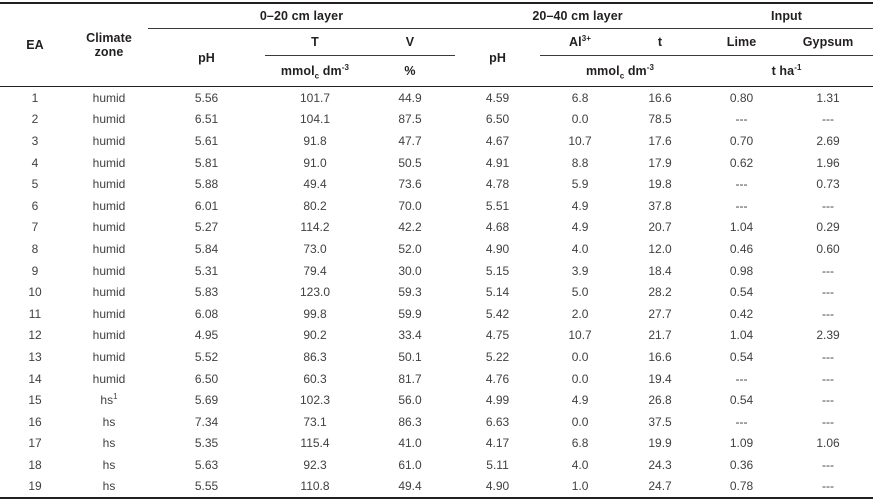 This screenshot has height=499, width=873. I want to click on cell-t-capacity: 79.4, so click(315, 270).